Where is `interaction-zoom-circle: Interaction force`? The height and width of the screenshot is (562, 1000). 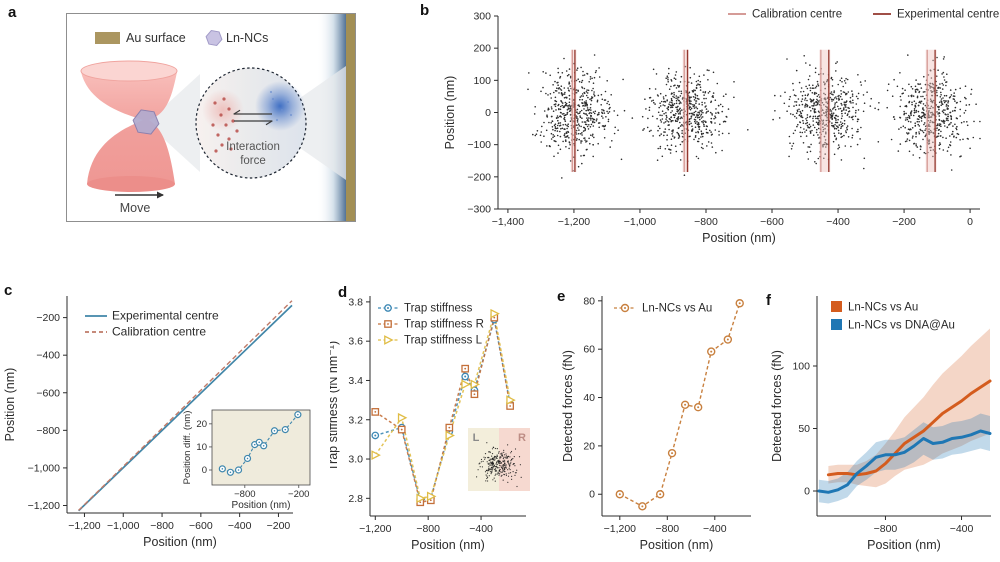
interaction-zoom-circle: Interaction force is located at coordinates (251, 123).